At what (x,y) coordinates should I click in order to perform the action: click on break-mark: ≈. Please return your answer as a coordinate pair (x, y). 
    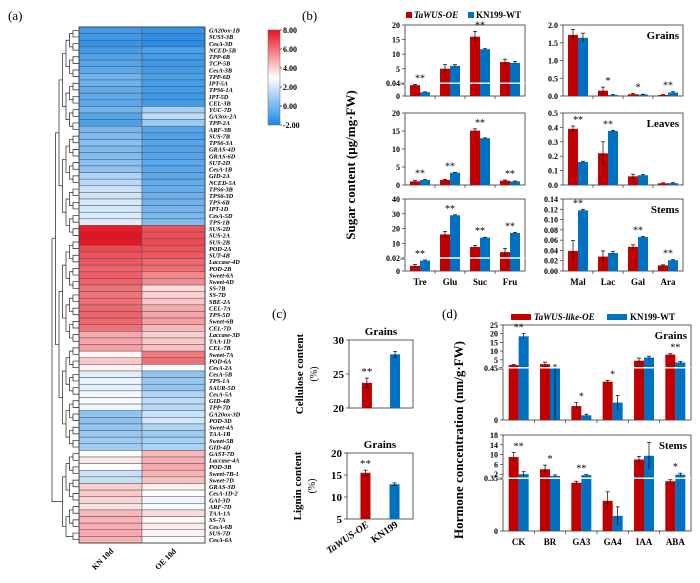
    Looking at the image, I should click on (500, 479).